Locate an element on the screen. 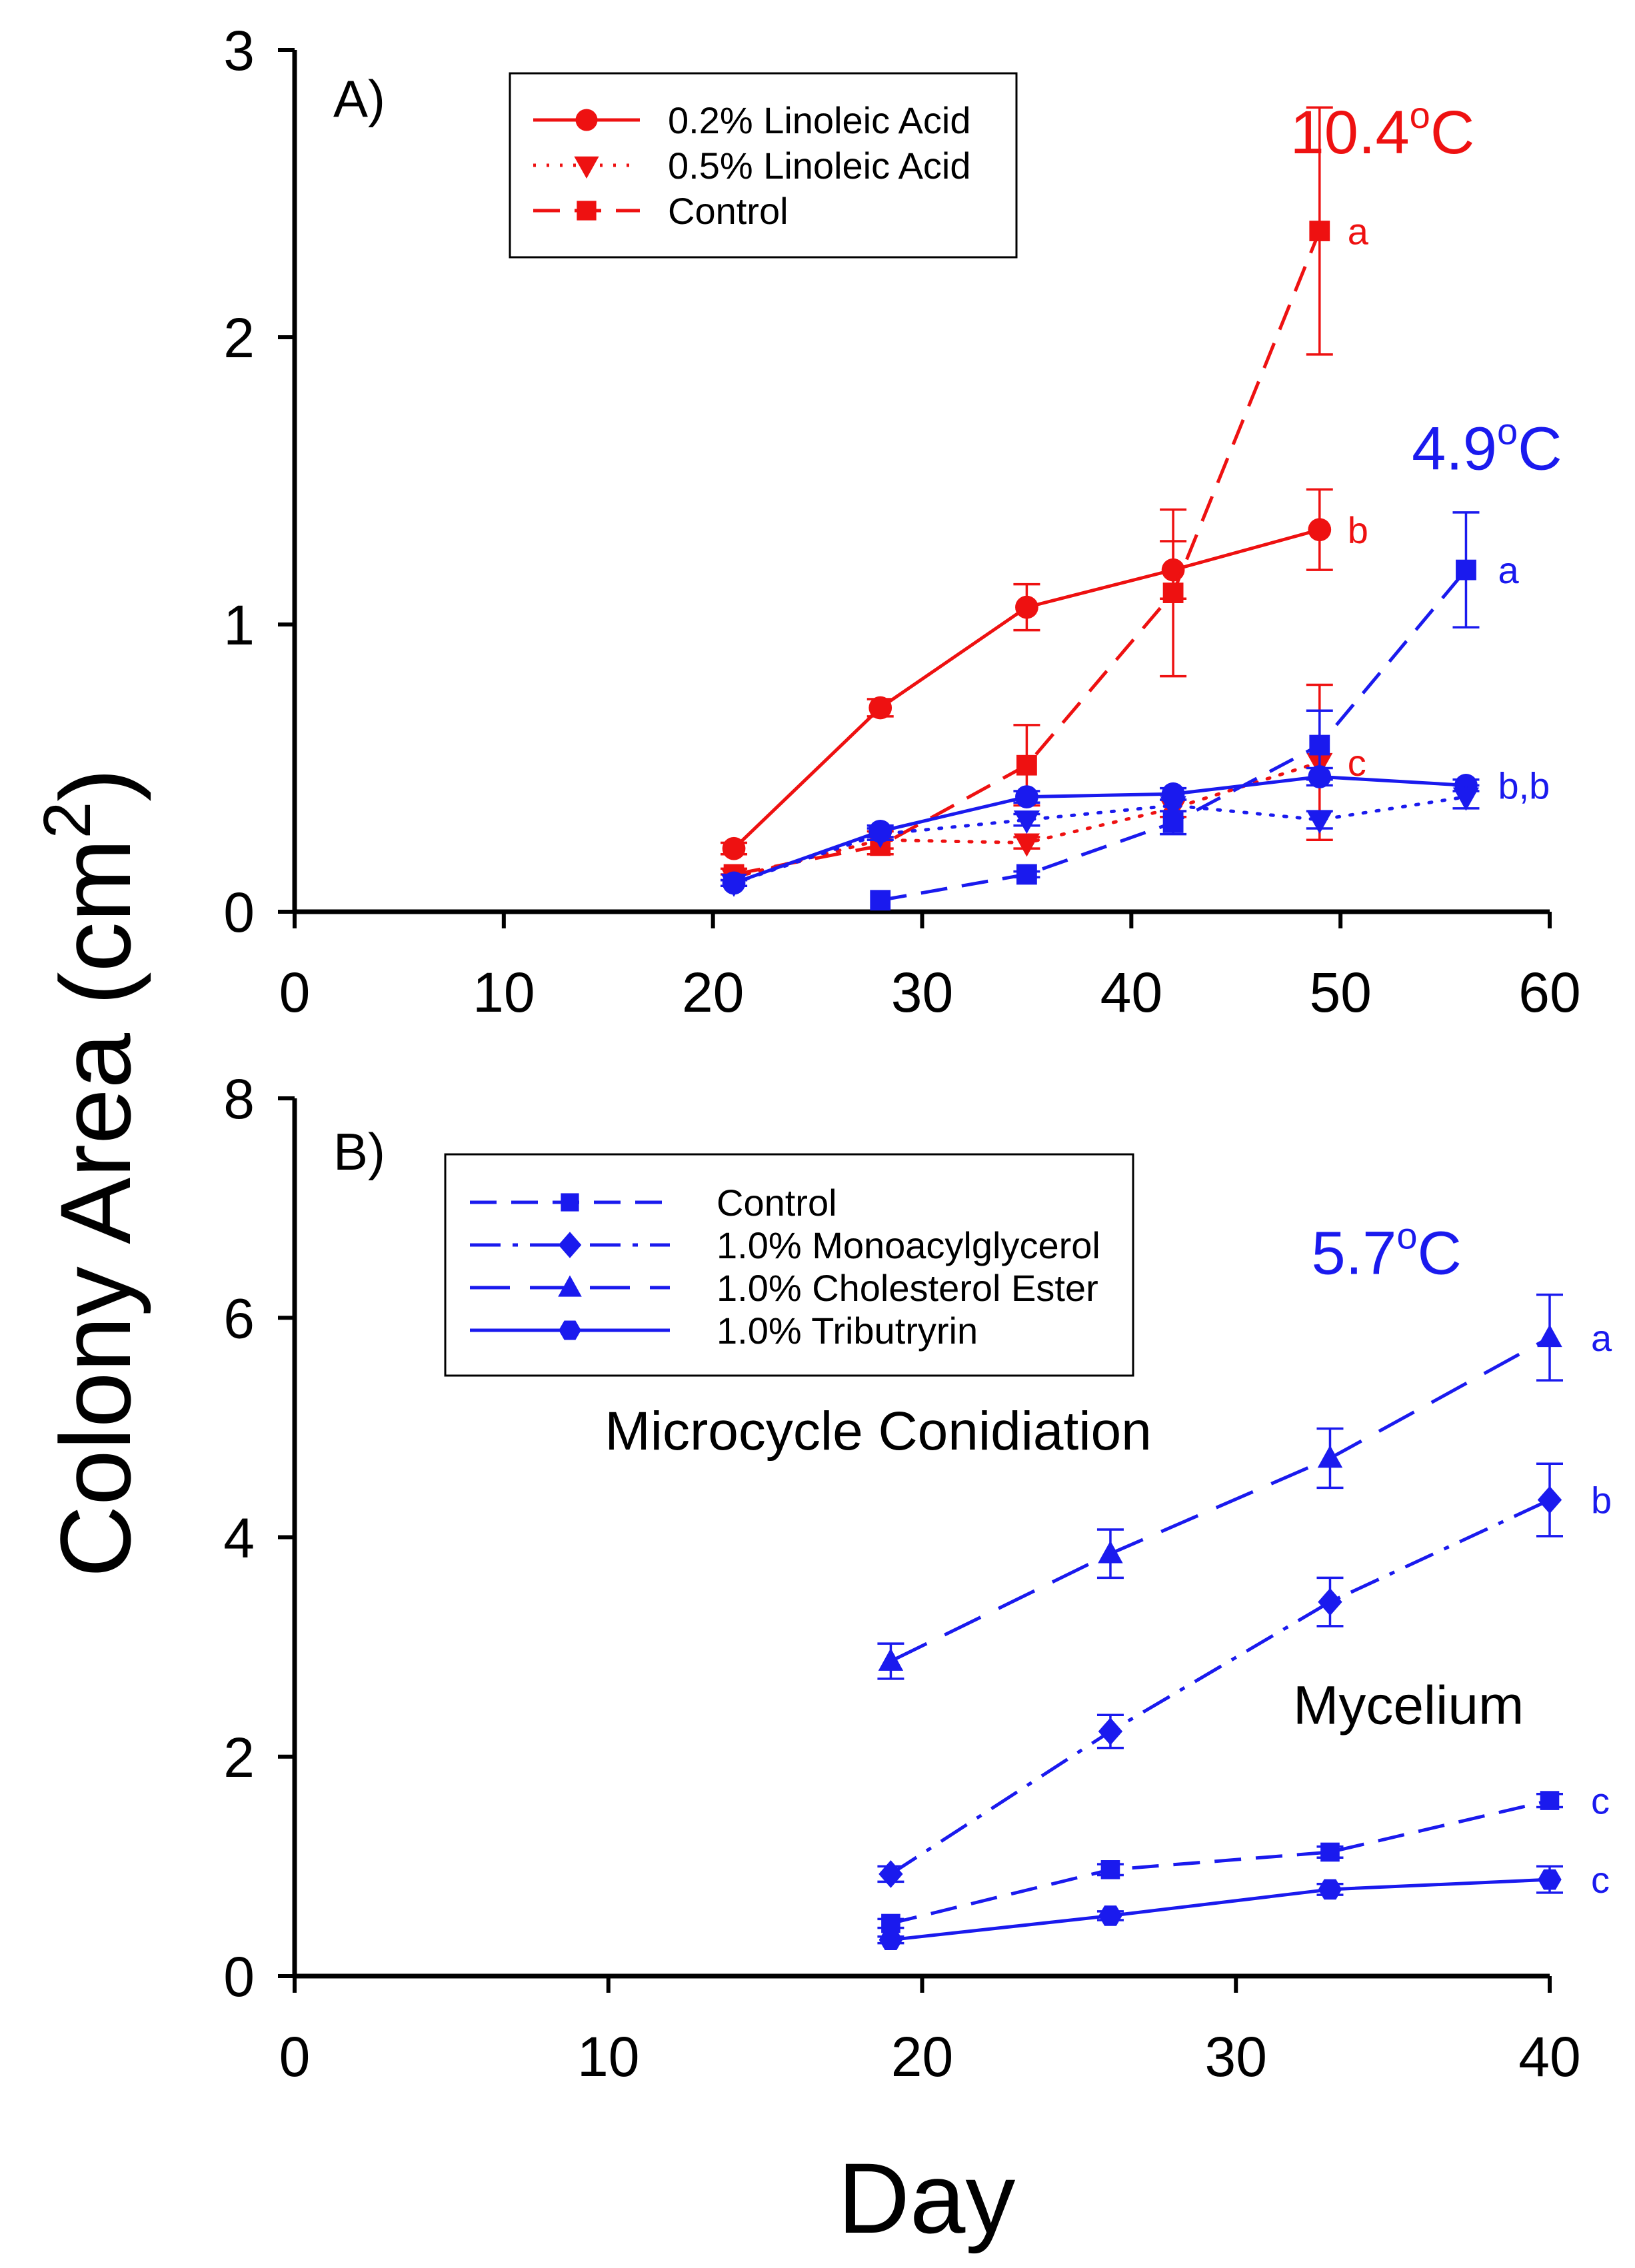  x-tick-label: 10 is located at coordinates (608, 2056).